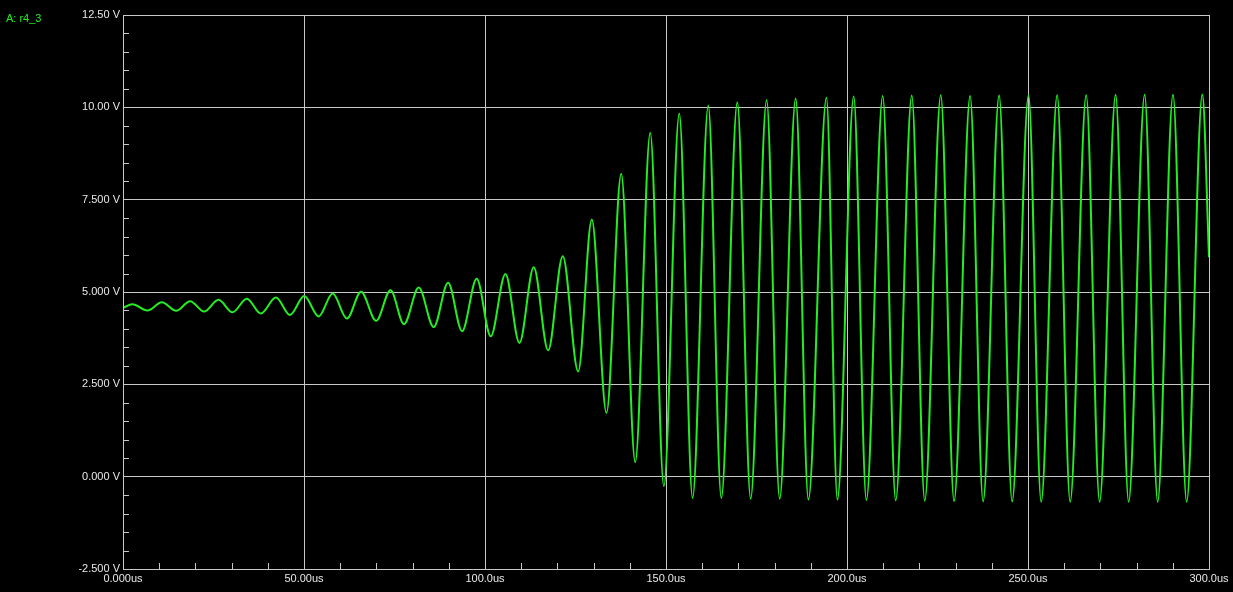 This screenshot has width=1233, height=592. I want to click on x-tick-label: 300.0us, so click(1209, 577).